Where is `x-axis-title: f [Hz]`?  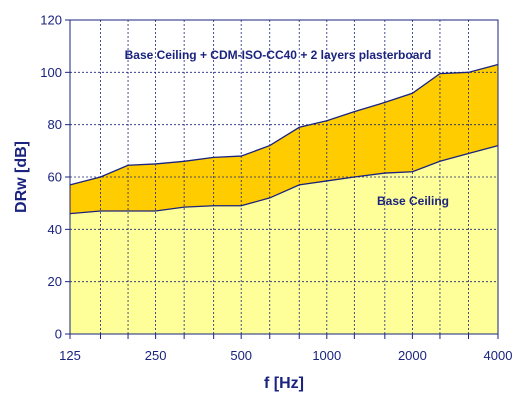
x-axis-title: f [Hz] is located at coordinates (284, 383).